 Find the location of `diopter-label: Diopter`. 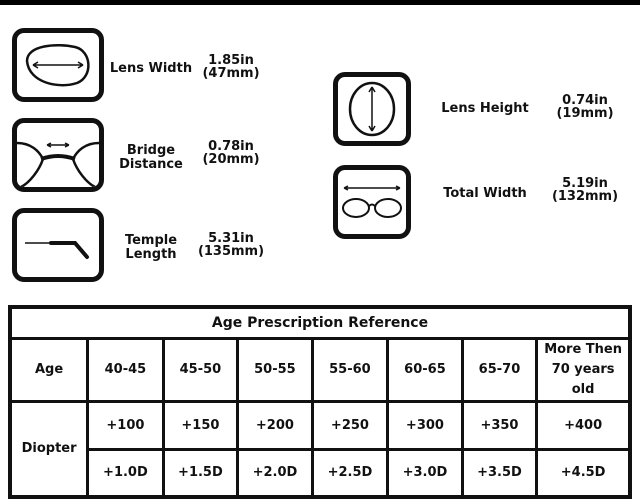

diopter-label: Diopter is located at coordinates (49, 449).